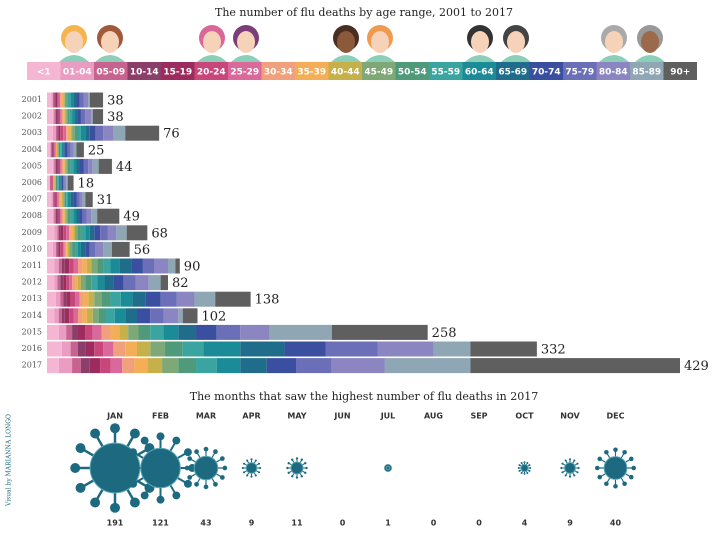 The height and width of the screenshot is (539, 721). Describe the element at coordinates (206, 416) in the screenshot. I see `month-label: MAR` at that location.